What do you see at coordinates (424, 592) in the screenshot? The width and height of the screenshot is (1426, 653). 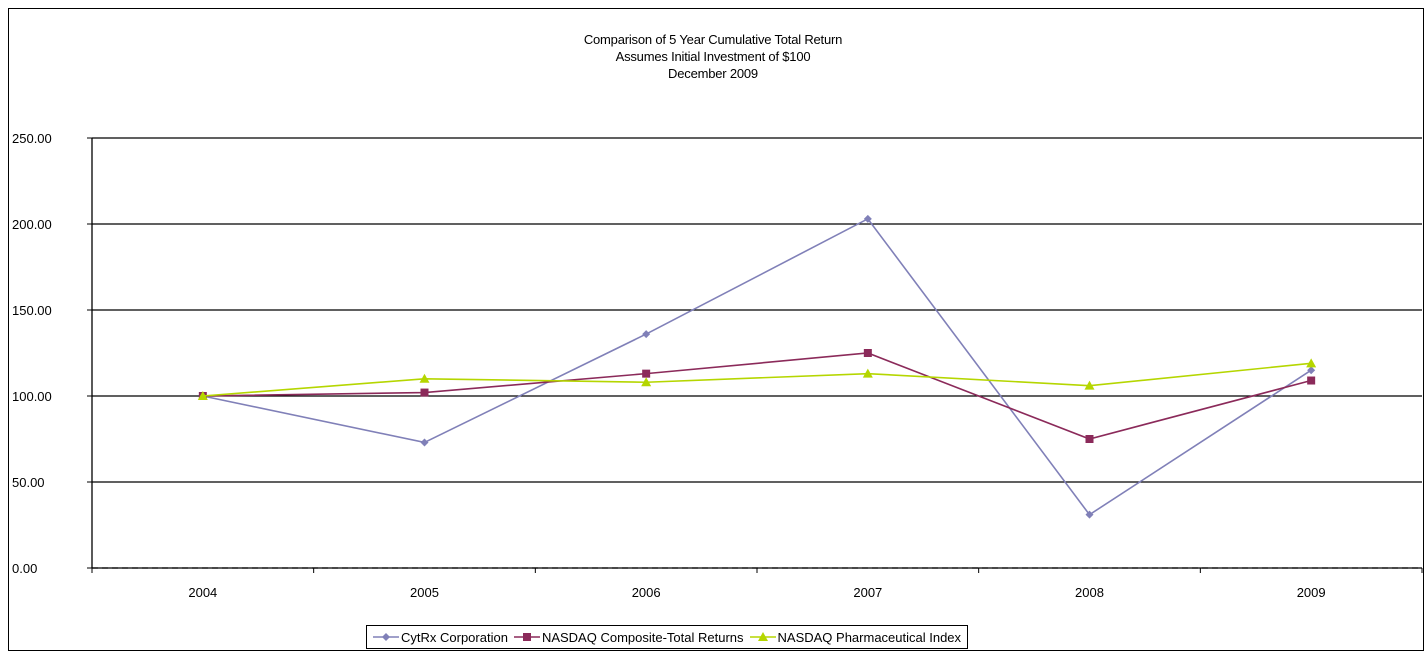 I see `x-tick-label: 2005` at bounding box center [424, 592].